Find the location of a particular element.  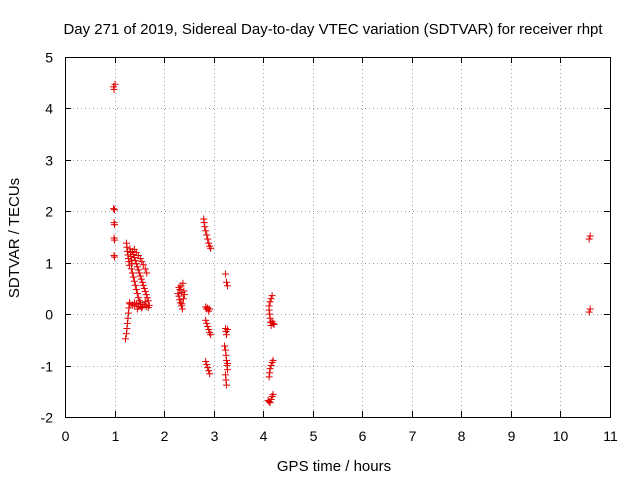

x-tick-label: 10 is located at coordinates (561, 436).